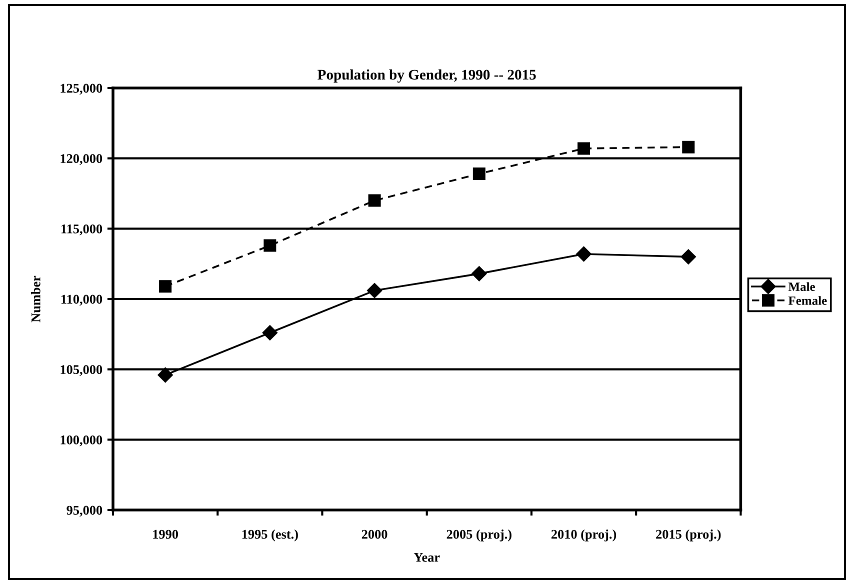 The image size is (847, 583). Describe the element at coordinates (427, 76) in the screenshot. I see `chart-title: Population by Gender, 1990 -- 2015` at that location.